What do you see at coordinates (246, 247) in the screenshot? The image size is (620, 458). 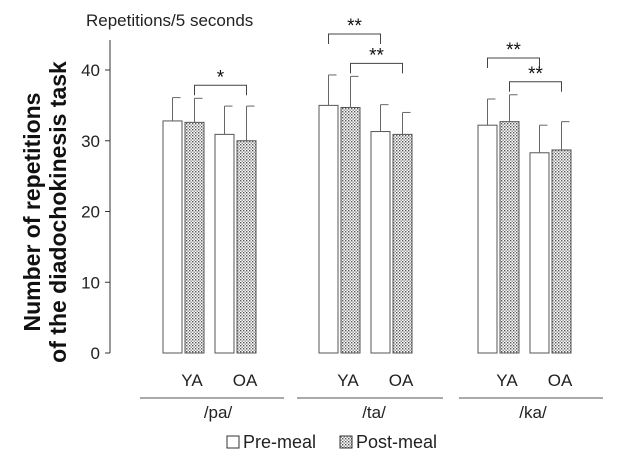 I see `bar-pa-oa-post` at bounding box center [246, 247].